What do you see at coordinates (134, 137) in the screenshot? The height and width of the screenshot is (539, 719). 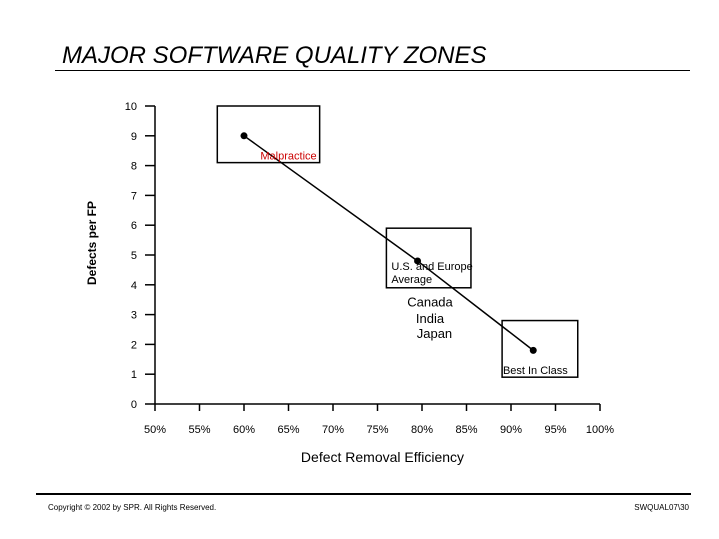 I see `y-tick-label: 9` at bounding box center [134, 137].